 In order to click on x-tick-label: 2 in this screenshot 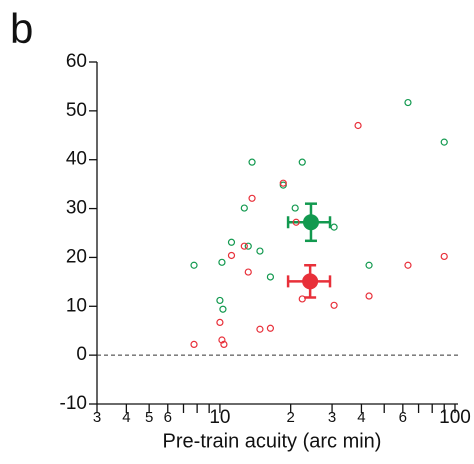, I will do `click(291, 417)`.